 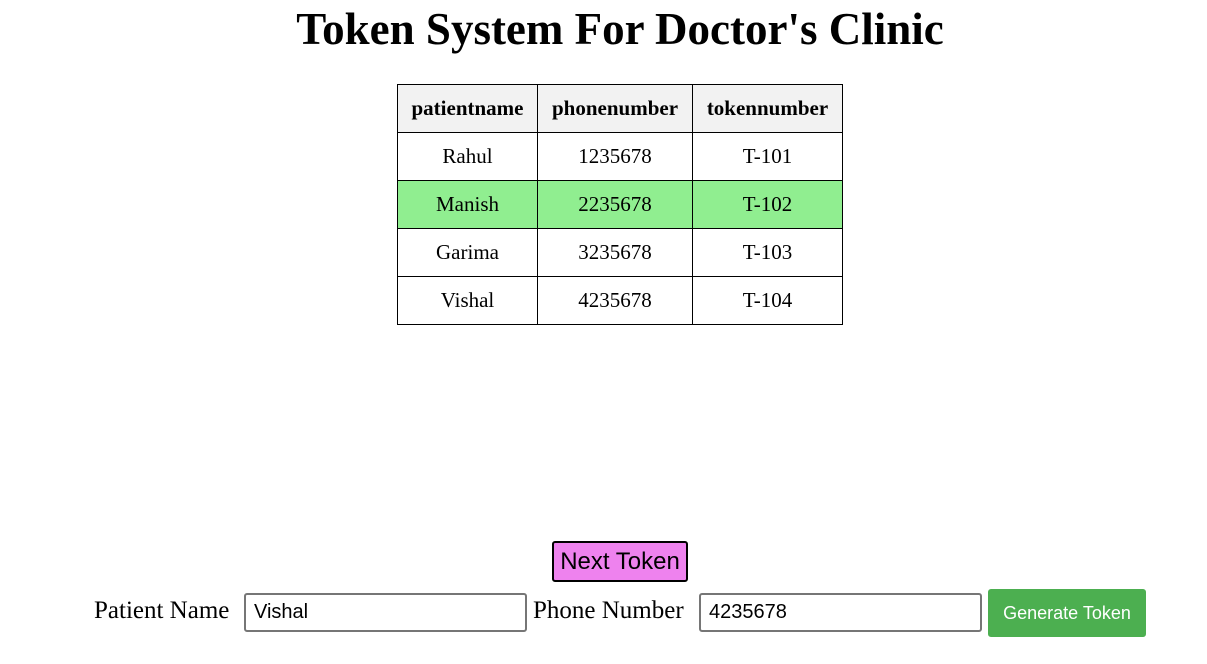 What do you see at coordinates (615, 252) in the screenshot?
I see `cell-phonenumber: 3235678` at bounding box center [615, 252].